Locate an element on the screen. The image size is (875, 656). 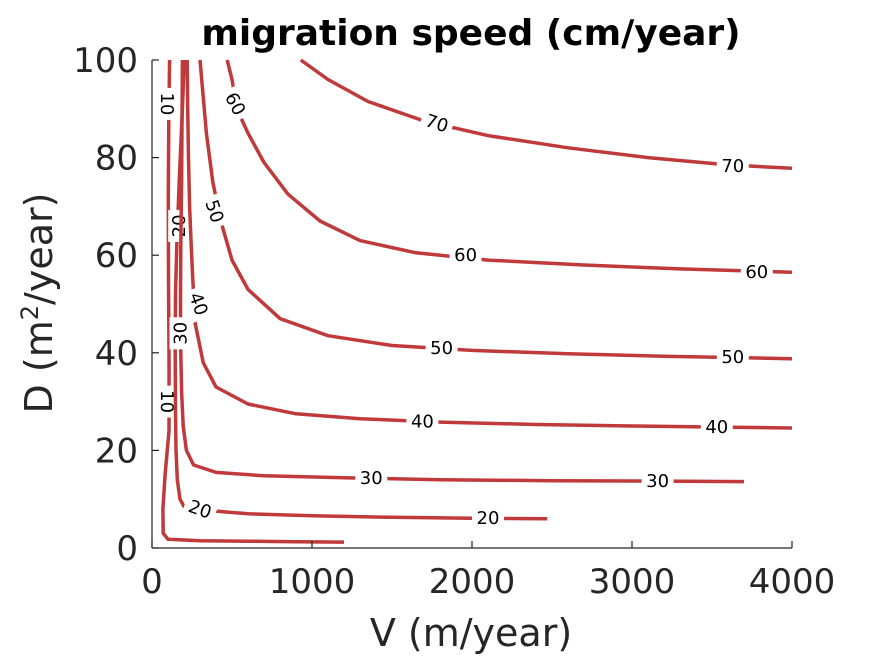
contour-label-text: 20 is located at coordinates (488, 518).